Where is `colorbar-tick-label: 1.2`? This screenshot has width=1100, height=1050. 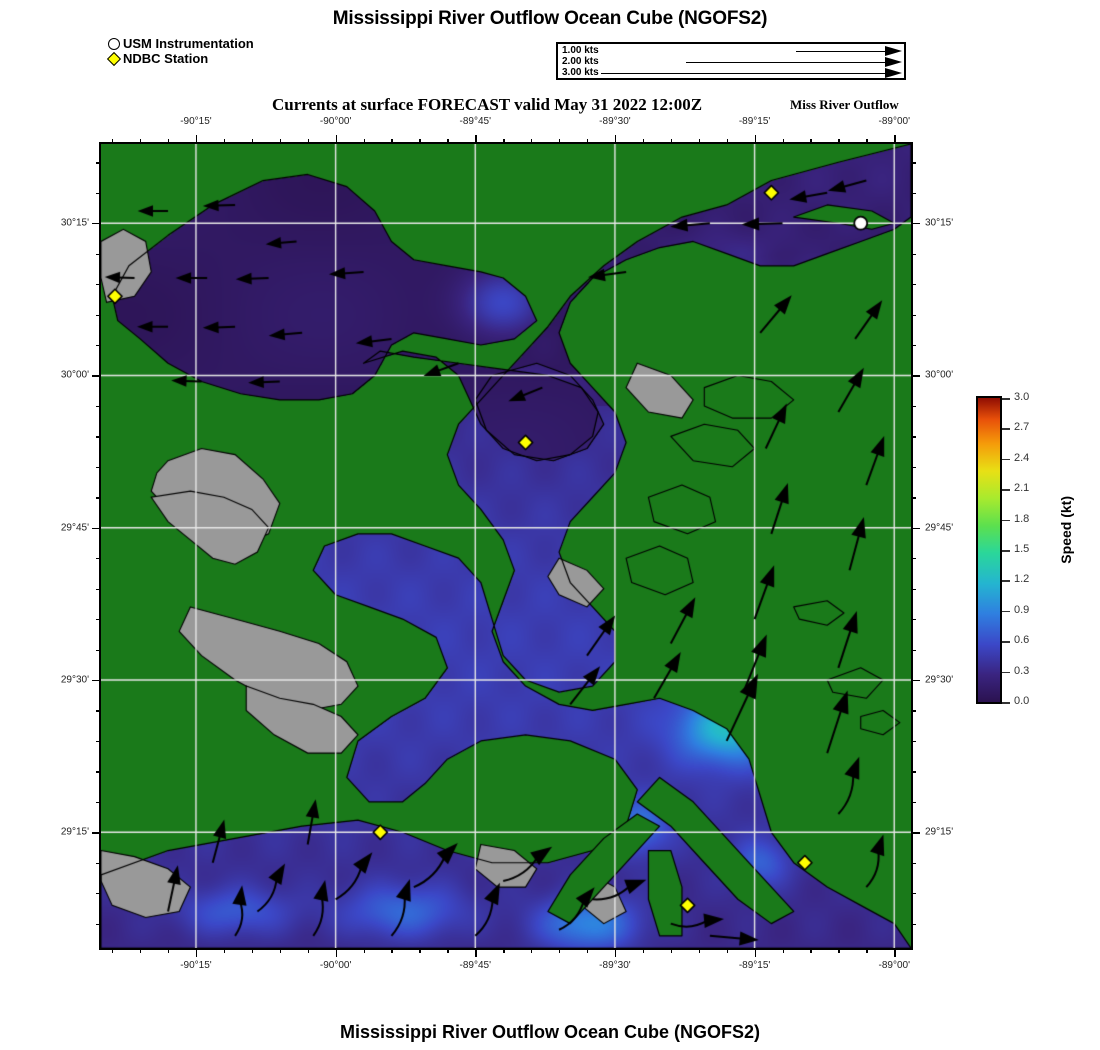 colorbar-tick-label: 1.2 is located at coordinates (1022, 579).